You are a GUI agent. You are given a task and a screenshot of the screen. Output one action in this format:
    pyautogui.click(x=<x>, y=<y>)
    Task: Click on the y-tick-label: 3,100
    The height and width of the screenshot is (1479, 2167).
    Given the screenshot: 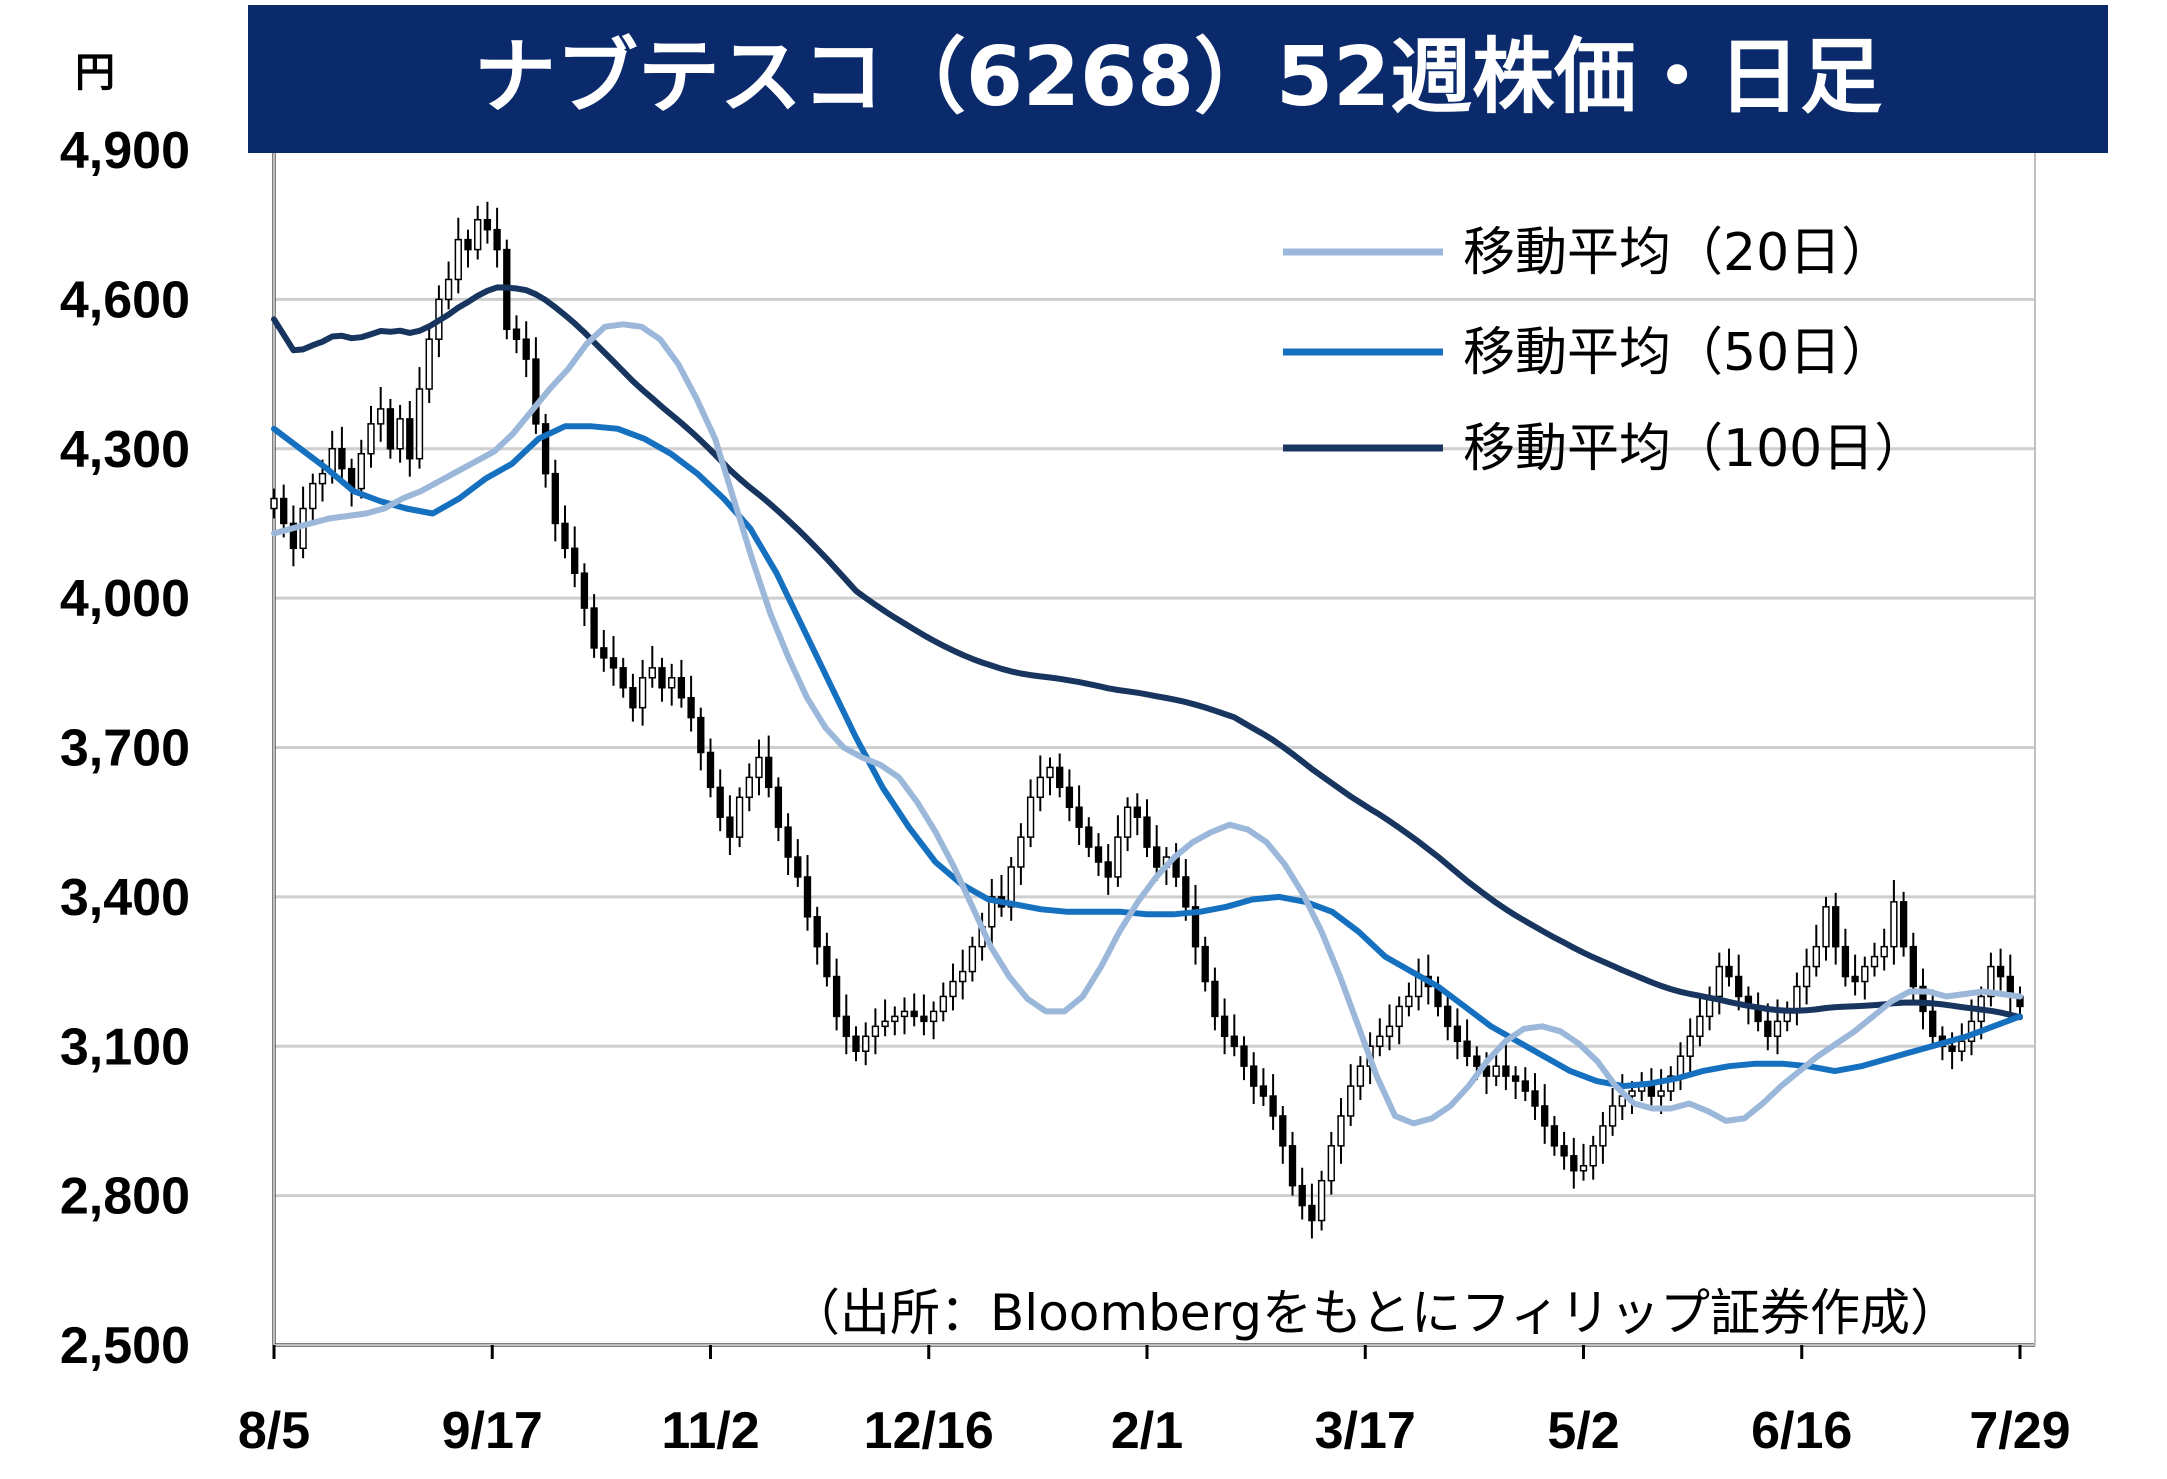 What is the action you would take?
    pyautogui.click(x=125, y=1047)
    